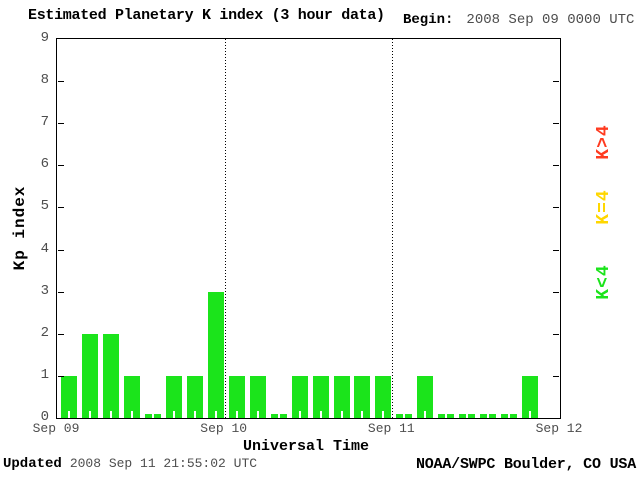 This screenshot has height=480, width=640. What do you see at coordinates (44, 249) in the screenshot?
I see `y-tick-label: 4` at bounding box center [44, 249].